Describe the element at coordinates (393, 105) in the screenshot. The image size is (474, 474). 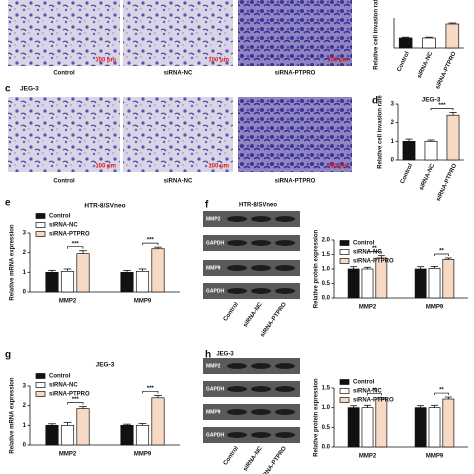
I see `y-tick-label: 3` at that location.